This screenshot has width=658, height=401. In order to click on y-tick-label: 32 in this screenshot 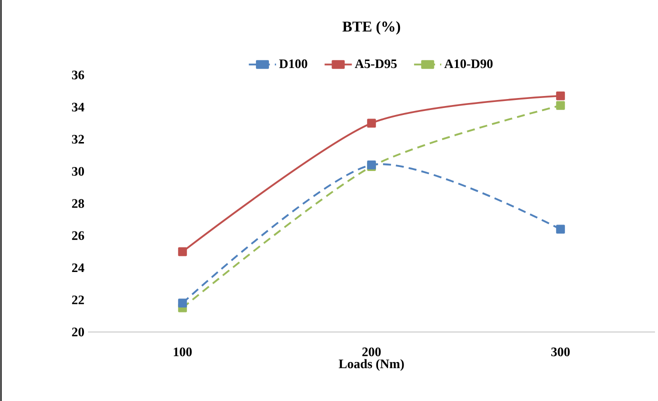, I will do `click(78, 139)`.